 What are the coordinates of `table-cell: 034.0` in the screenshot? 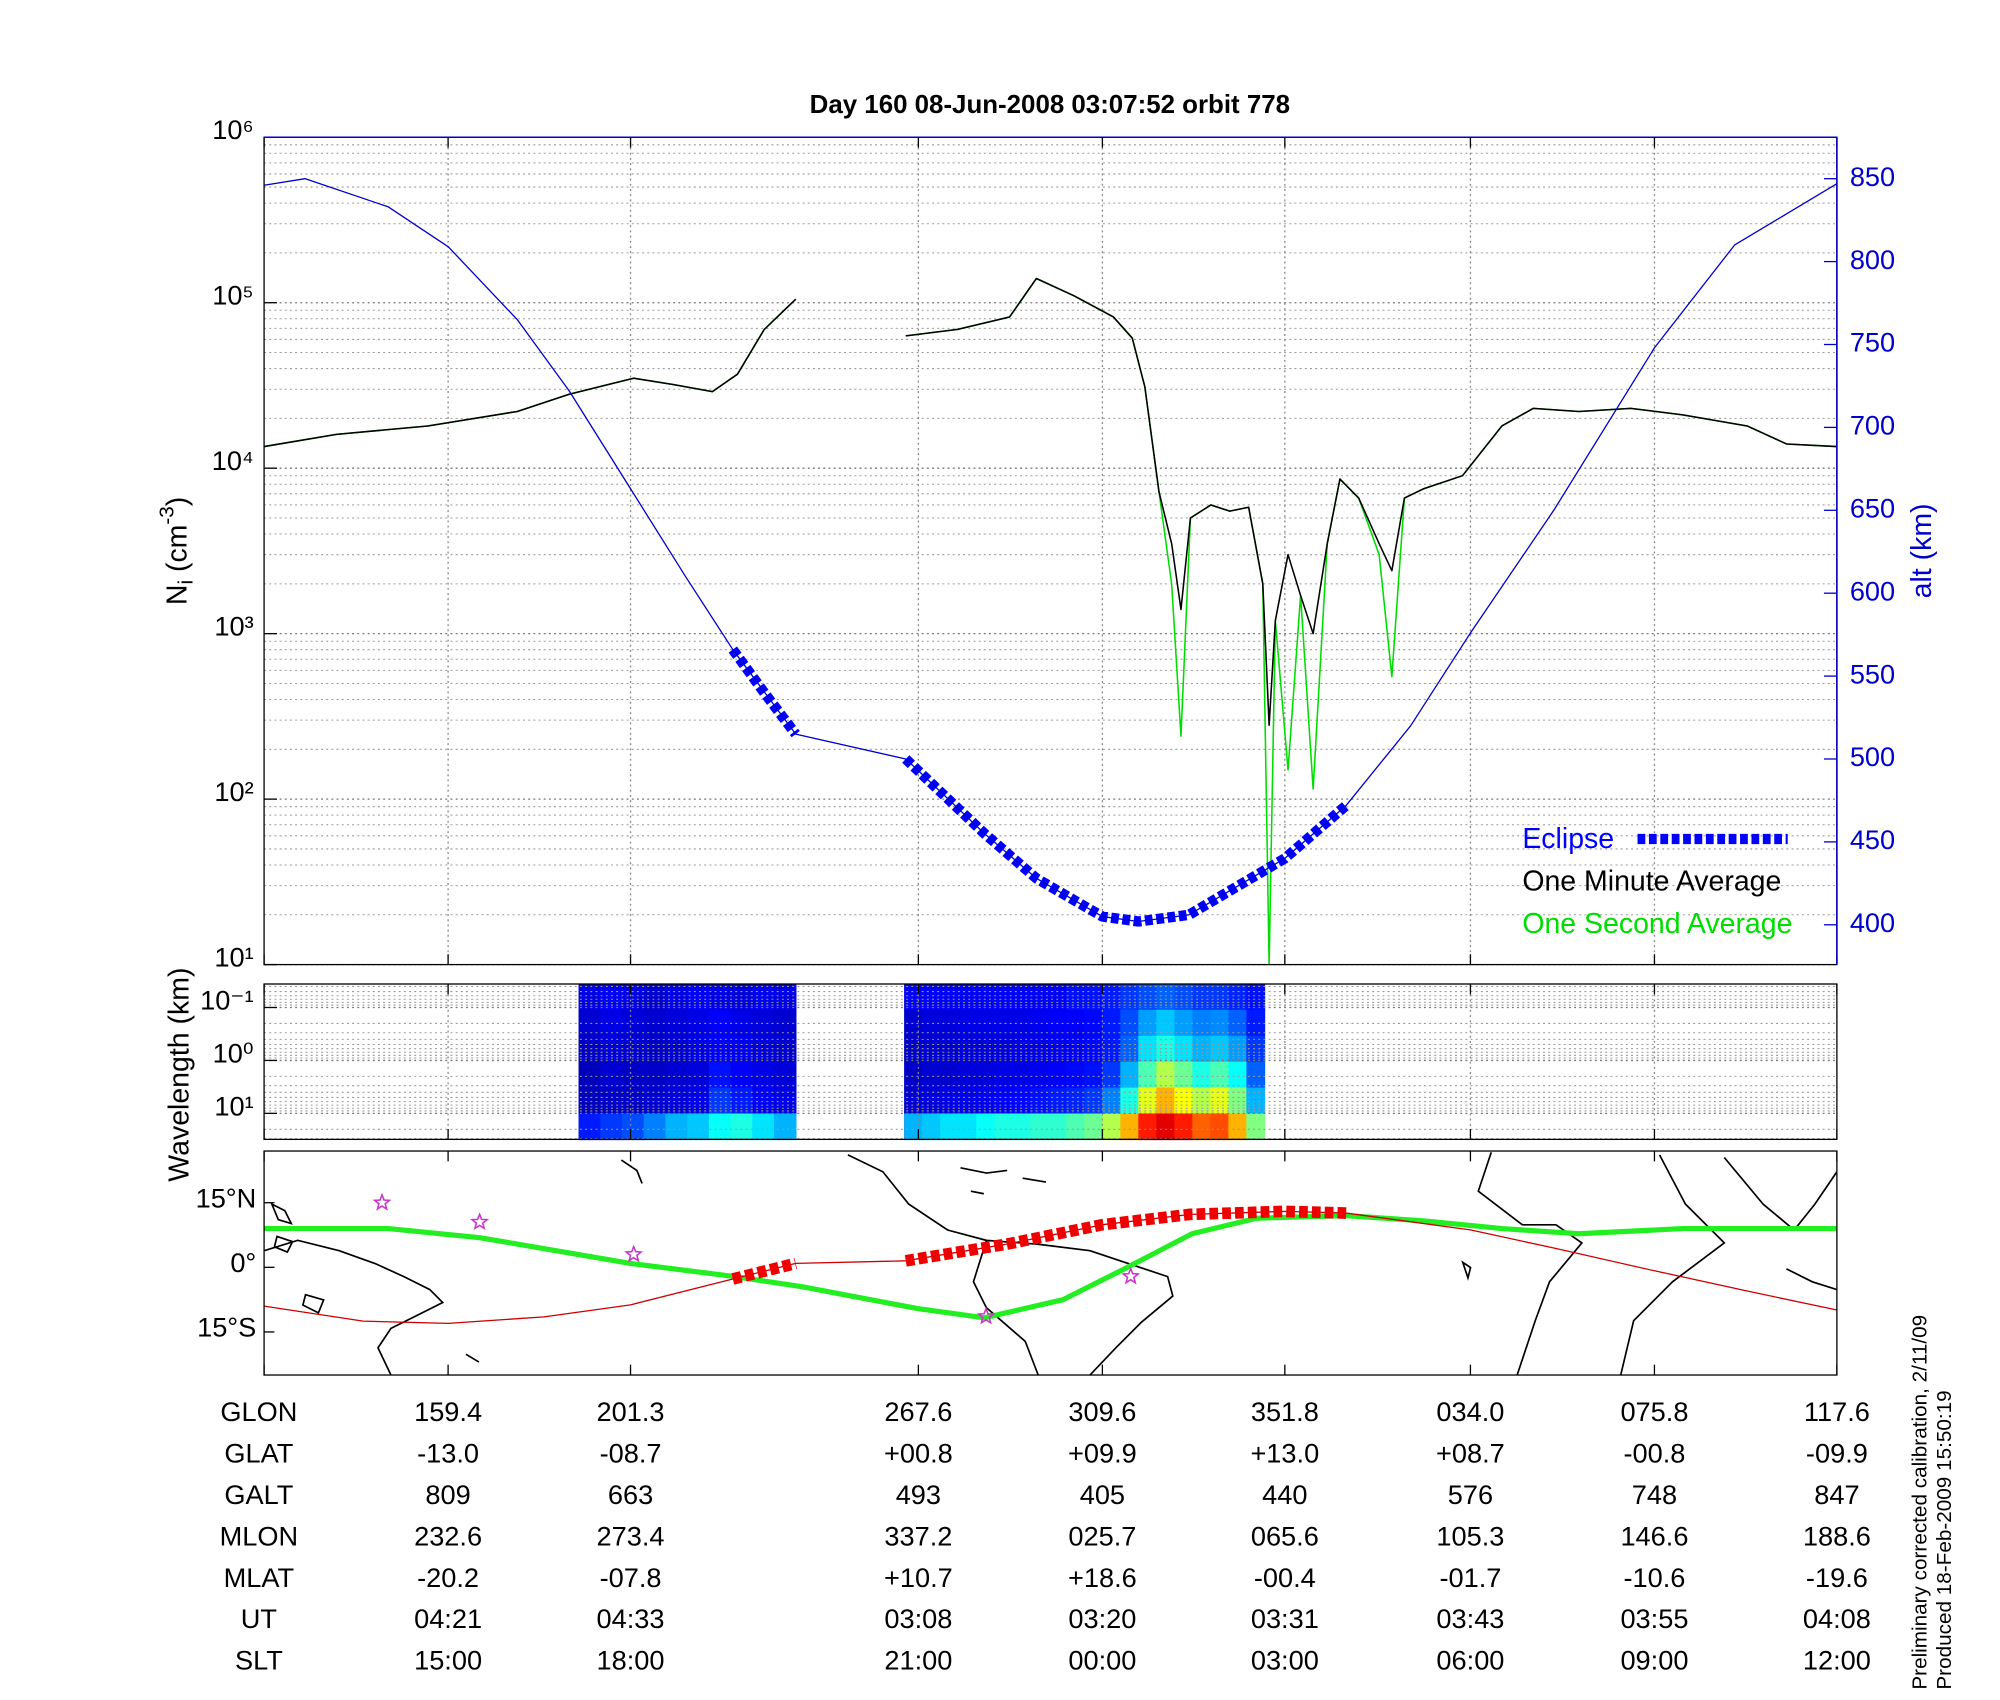 It's located at (1470, 1411).